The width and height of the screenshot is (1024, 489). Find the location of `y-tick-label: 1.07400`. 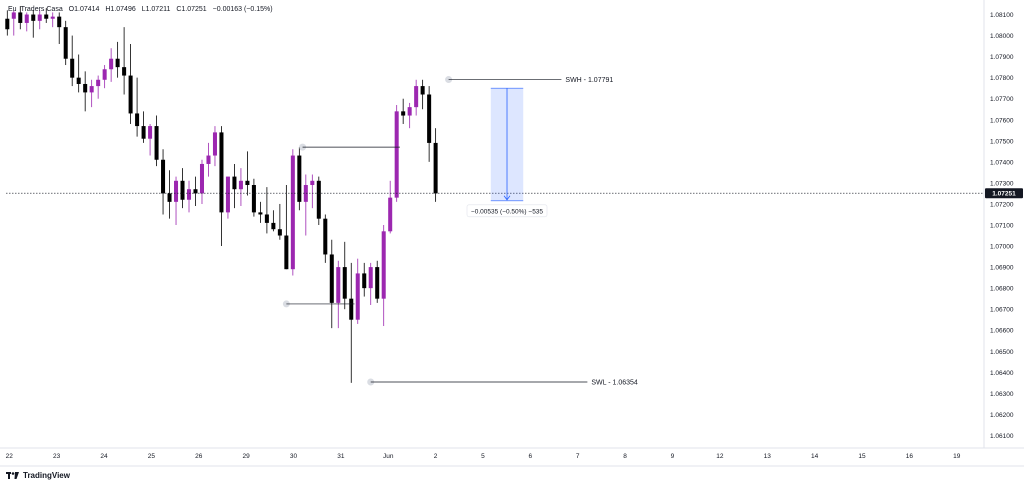

y-tick-label: 1.07400 is located at coordinates (1002, 162).